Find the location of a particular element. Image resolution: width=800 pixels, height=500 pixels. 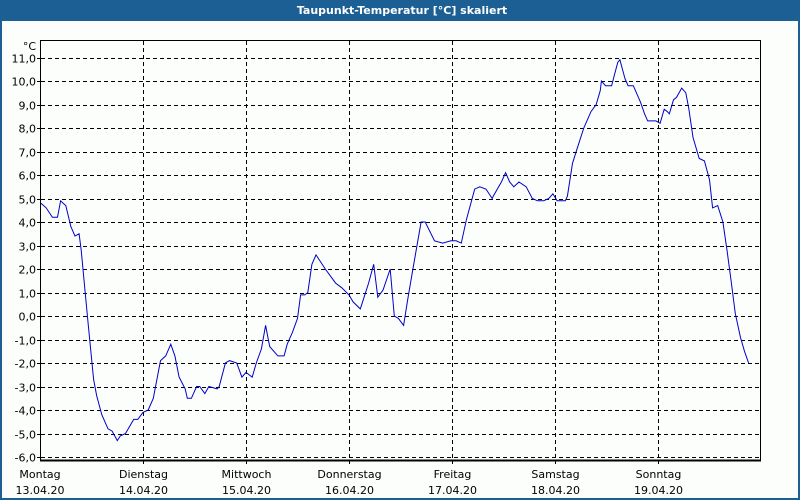

y-tick-label: -5,0 is located at coordinates (25, 435).